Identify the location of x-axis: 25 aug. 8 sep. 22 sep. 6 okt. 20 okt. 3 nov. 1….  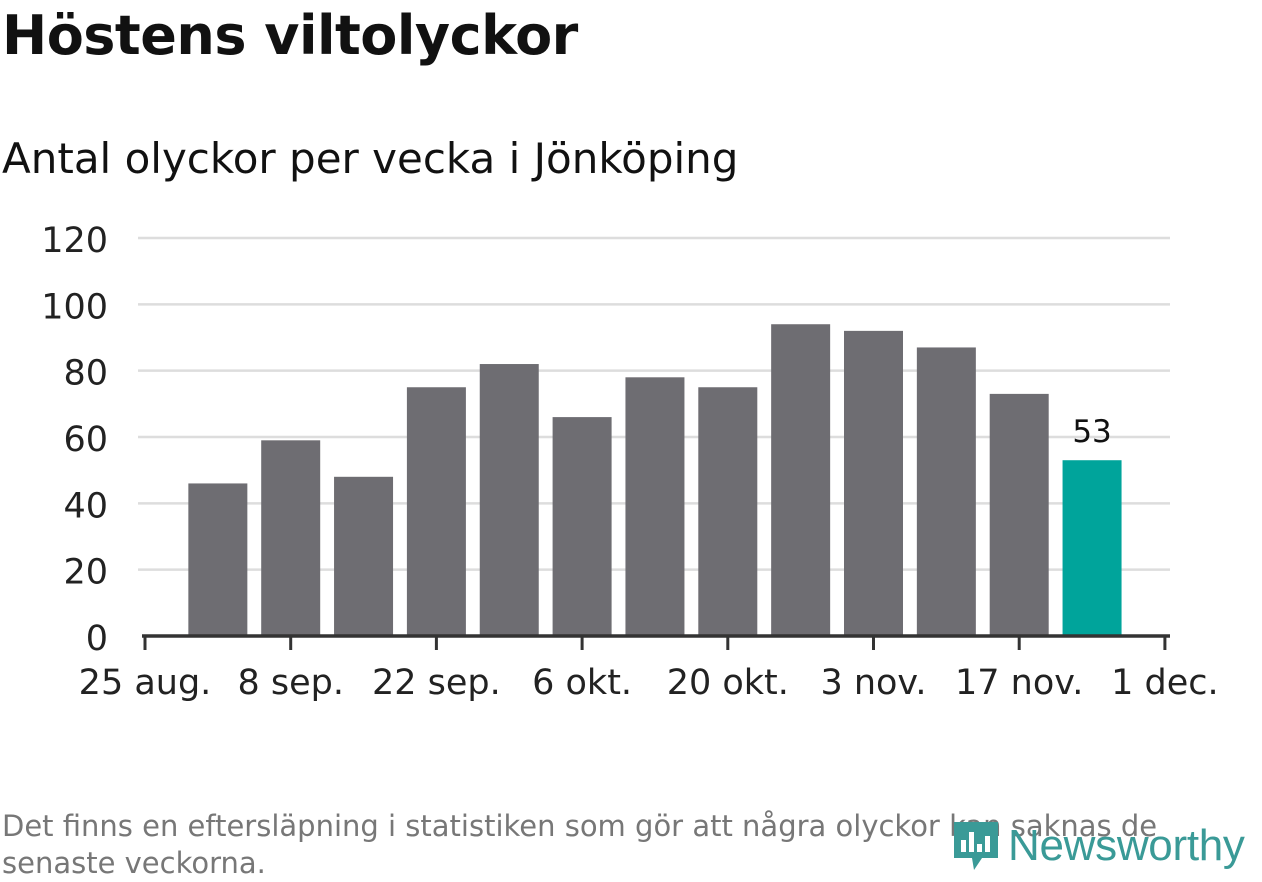
(649, 668).